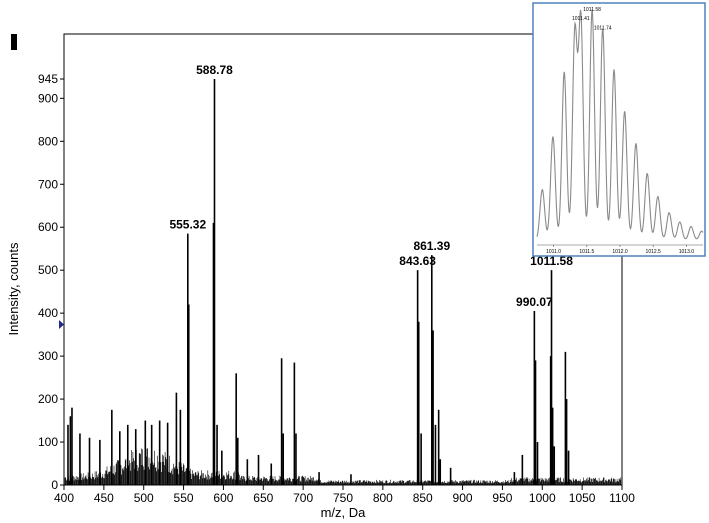 The image size is (709, 523). I want to click on x-tick-label: 600, so click(223, 498).